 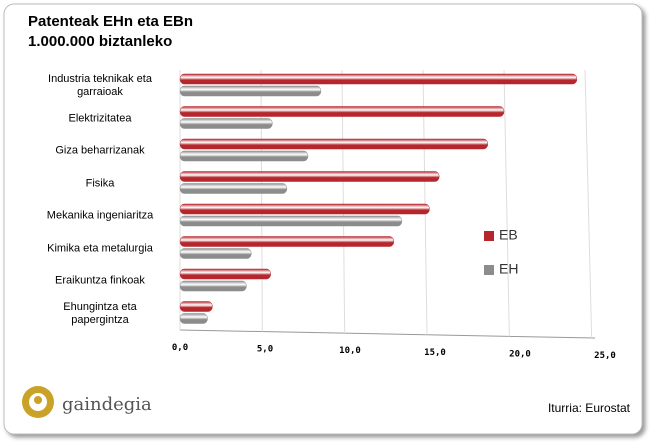 I want to click on y-tick-label: Industria teknikak eta garraioak, so click(x=100, y=86).